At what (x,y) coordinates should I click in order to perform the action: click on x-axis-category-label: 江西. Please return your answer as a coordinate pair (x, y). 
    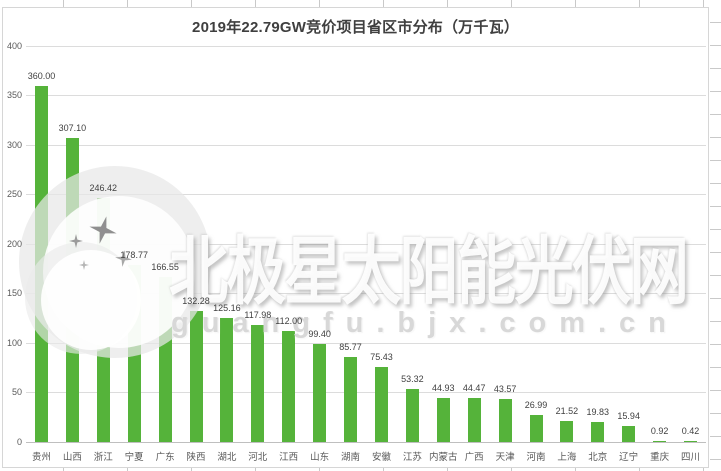
    Looking at the image, I should click on (289, 457).